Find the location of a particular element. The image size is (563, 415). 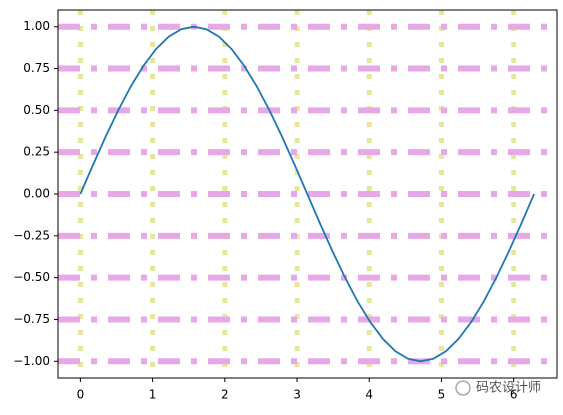

x-tick-label: 4 is located at coordinates (369, 395).